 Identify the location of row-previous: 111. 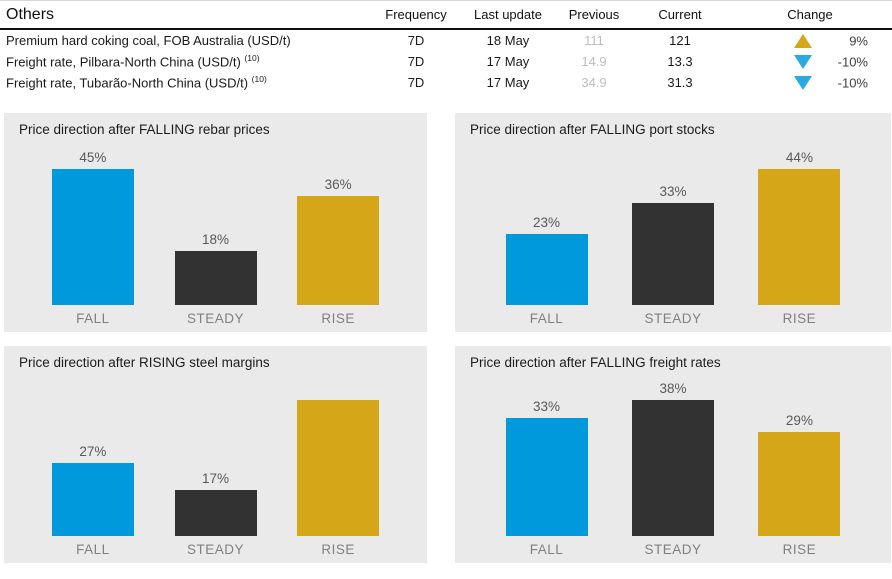
(594, 40).